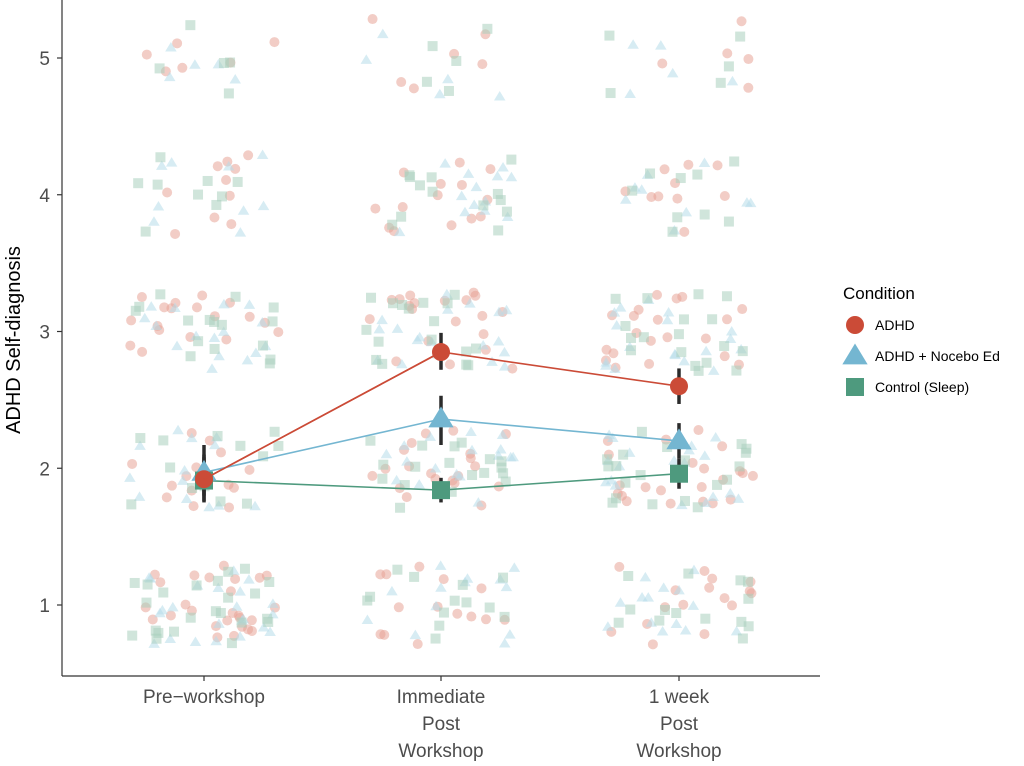  I want to click on y-tick-label: 3, so click(44, 333).